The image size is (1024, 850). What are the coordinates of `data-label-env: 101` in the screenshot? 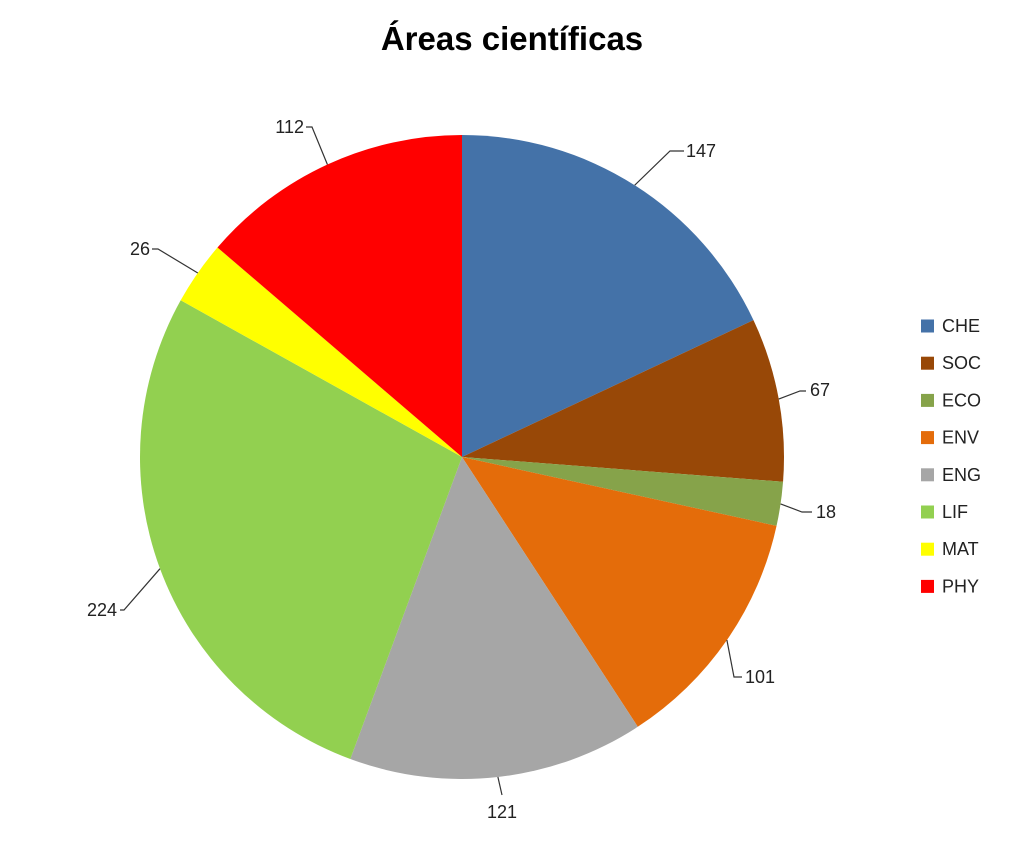 It's located at (760, 677).